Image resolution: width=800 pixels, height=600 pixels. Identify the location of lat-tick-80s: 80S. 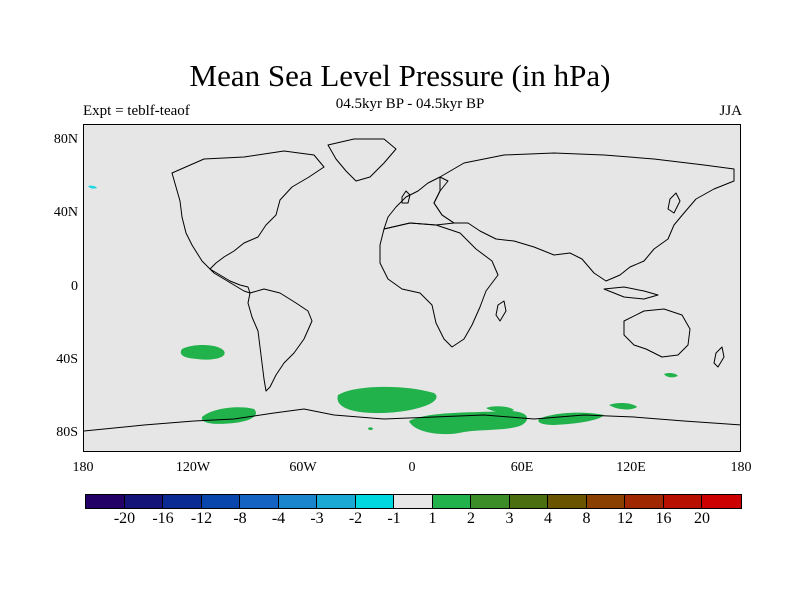
(67, 432).